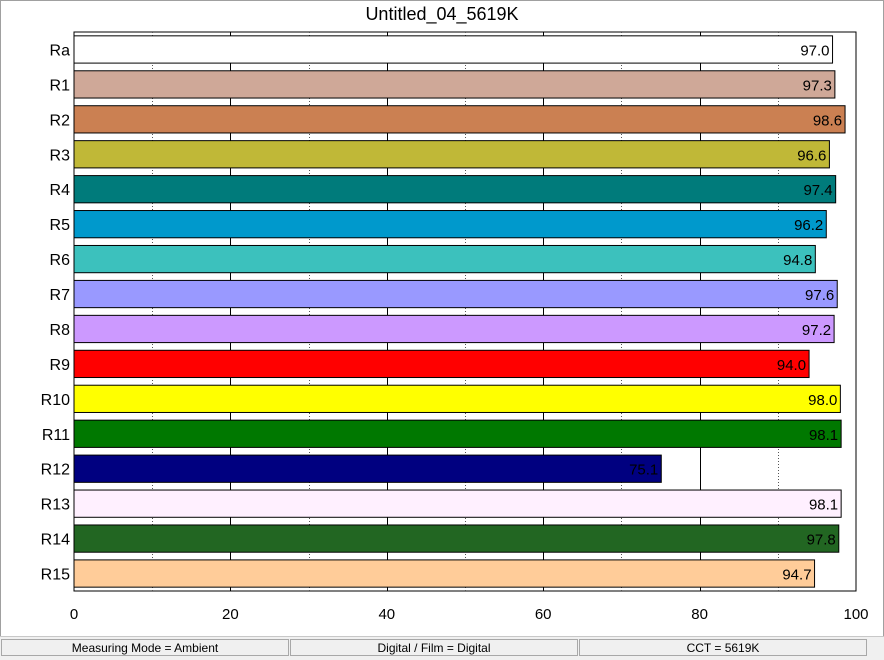 The width and height of the screenshot is (884, 660). I want to click on category-label-r9: R9, so click(60, 365).